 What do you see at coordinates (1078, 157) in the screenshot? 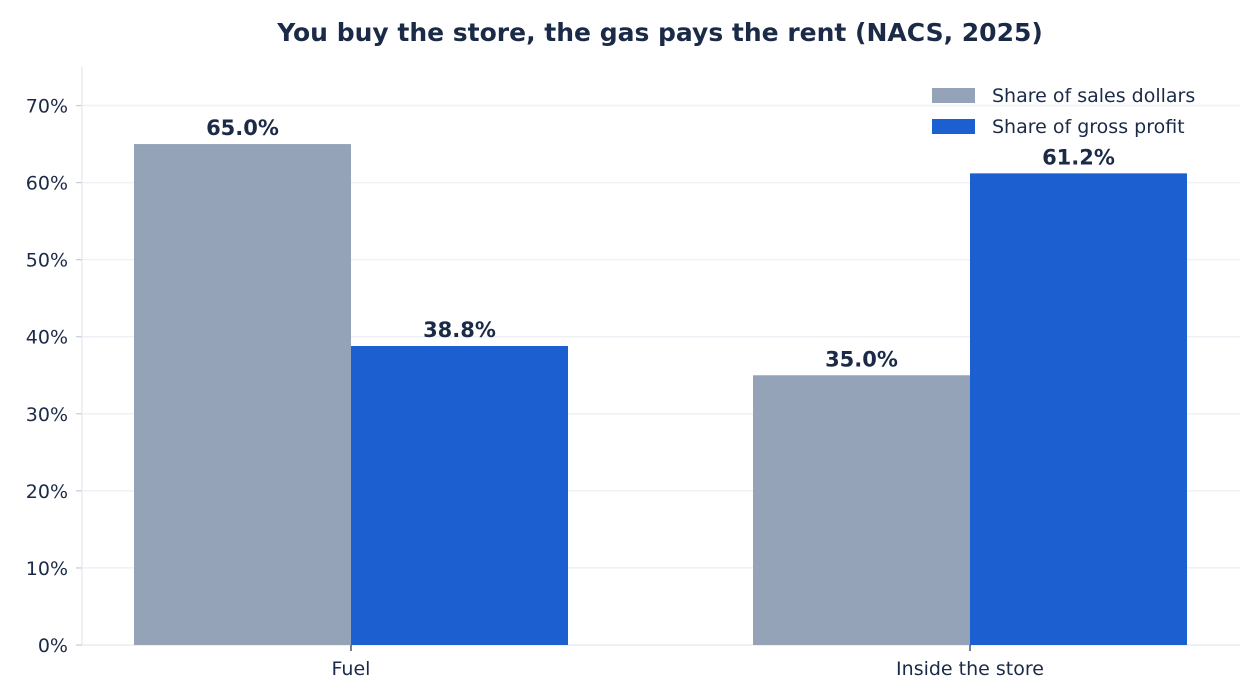
I see `bar-value-label: 61.2%` at bounding box center [1078, 157].